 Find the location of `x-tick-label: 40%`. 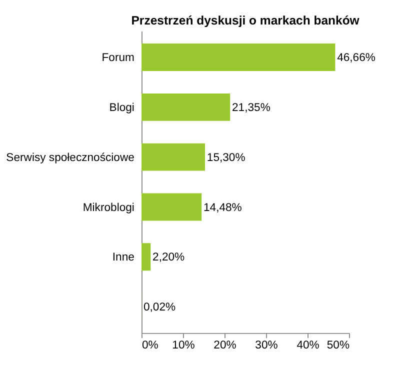

x-tick-label: 40% is located at coordinates (308, 346).